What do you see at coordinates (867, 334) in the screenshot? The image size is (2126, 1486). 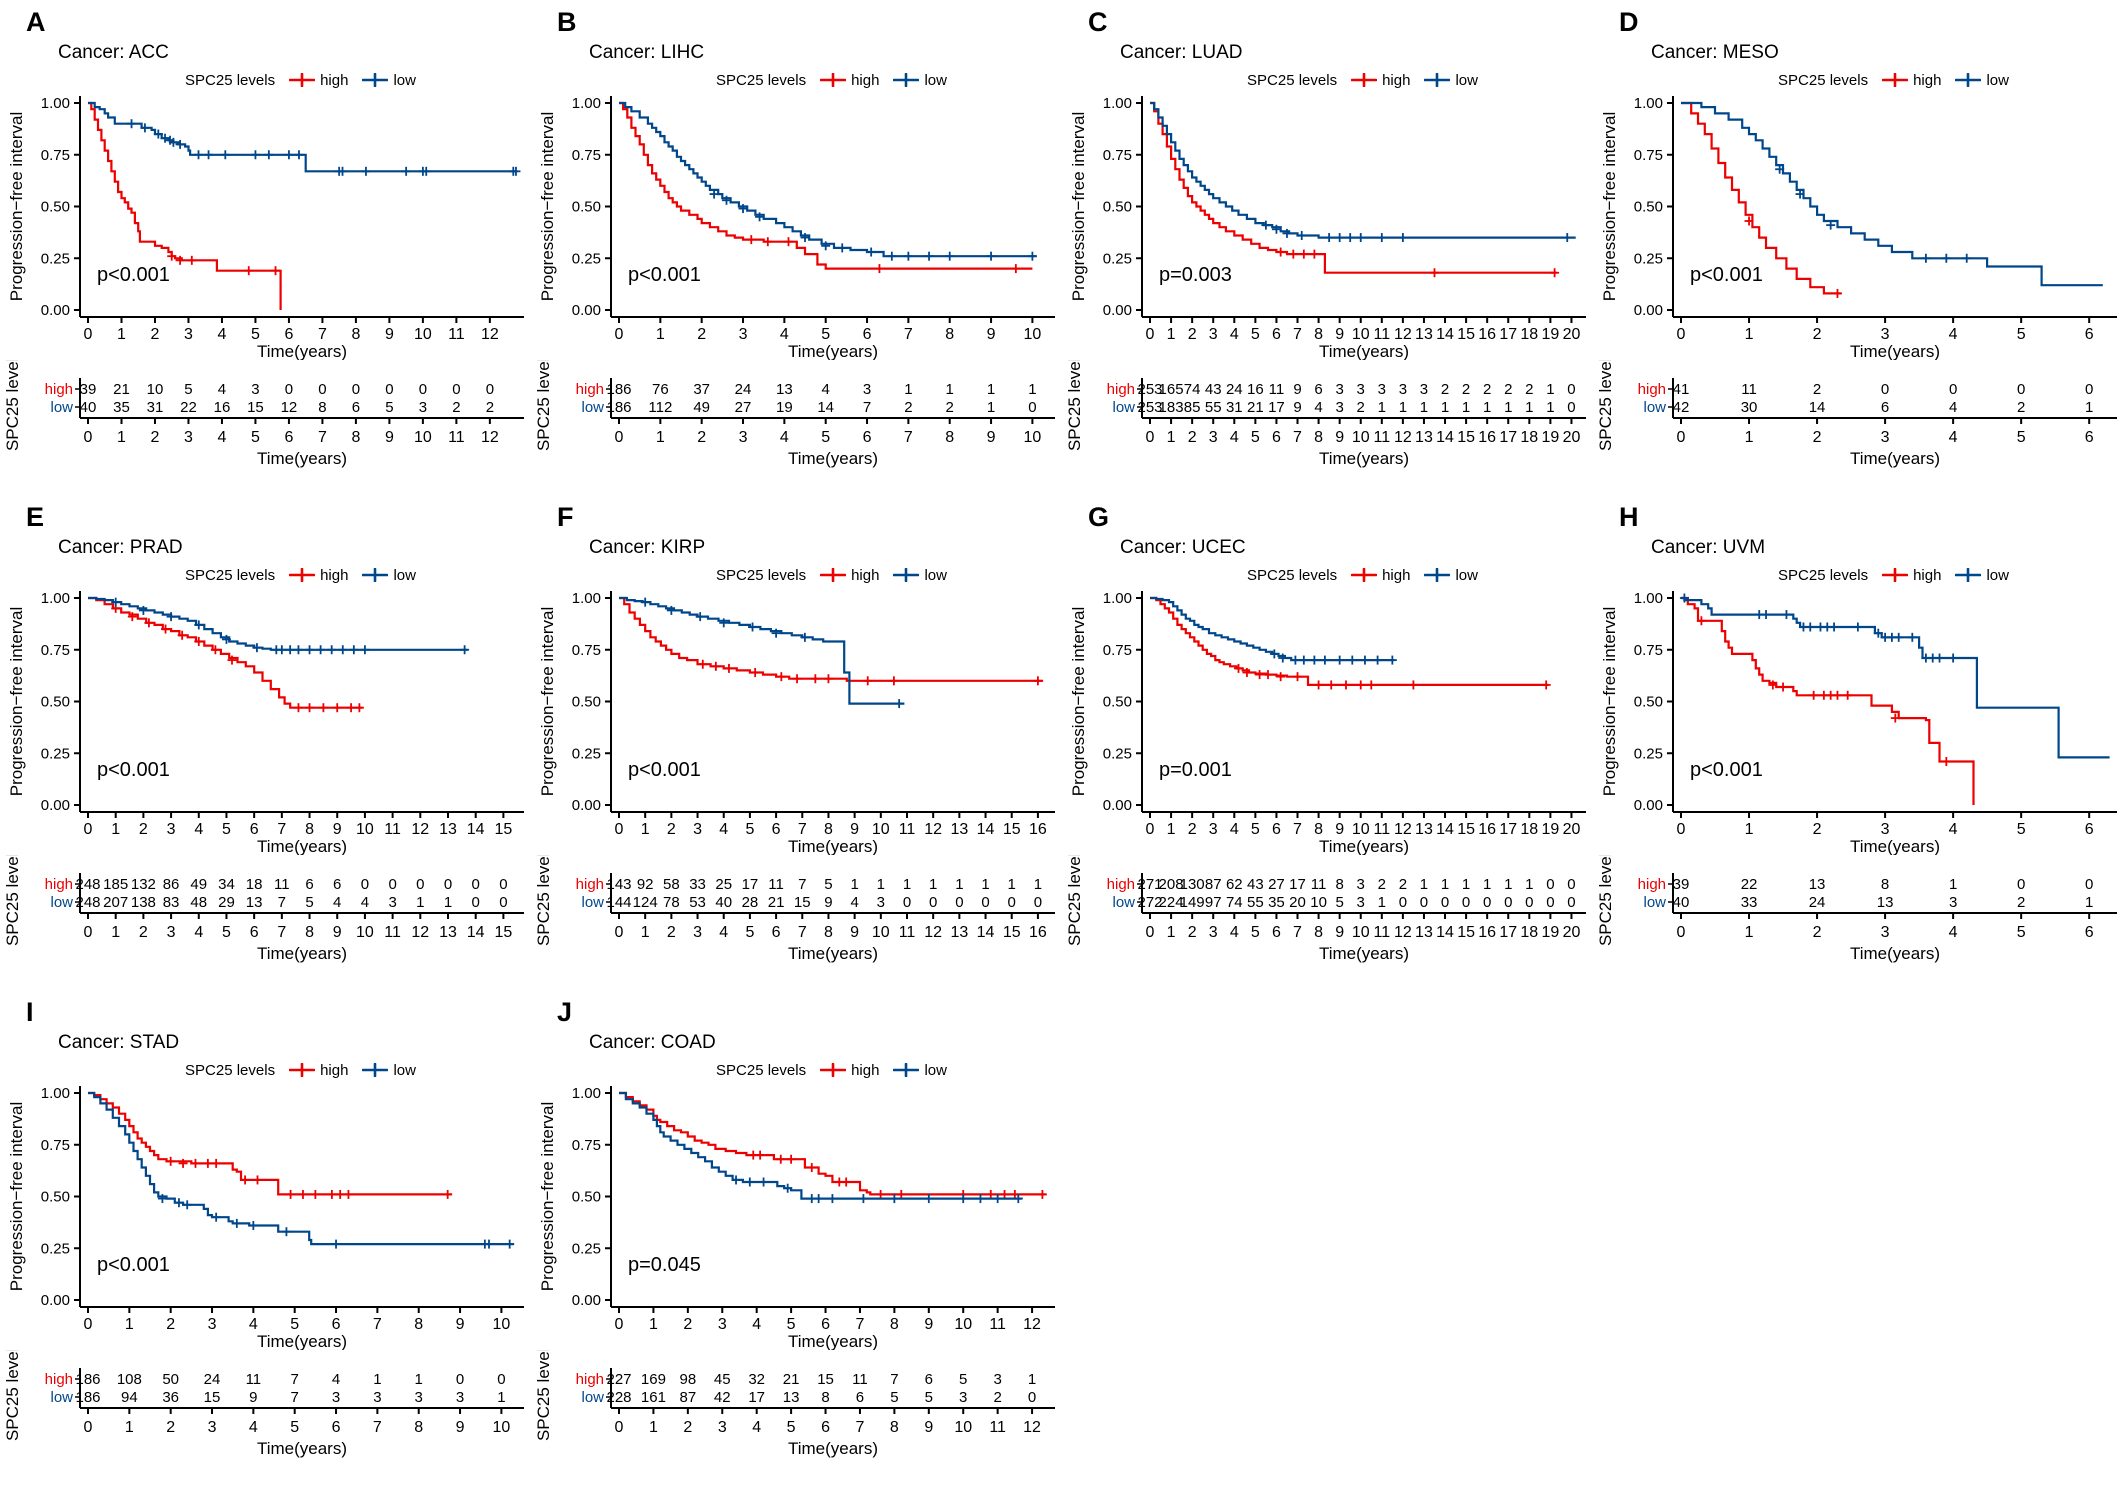 I see `x-tick-label: 6` at bounding box center [867, 334].